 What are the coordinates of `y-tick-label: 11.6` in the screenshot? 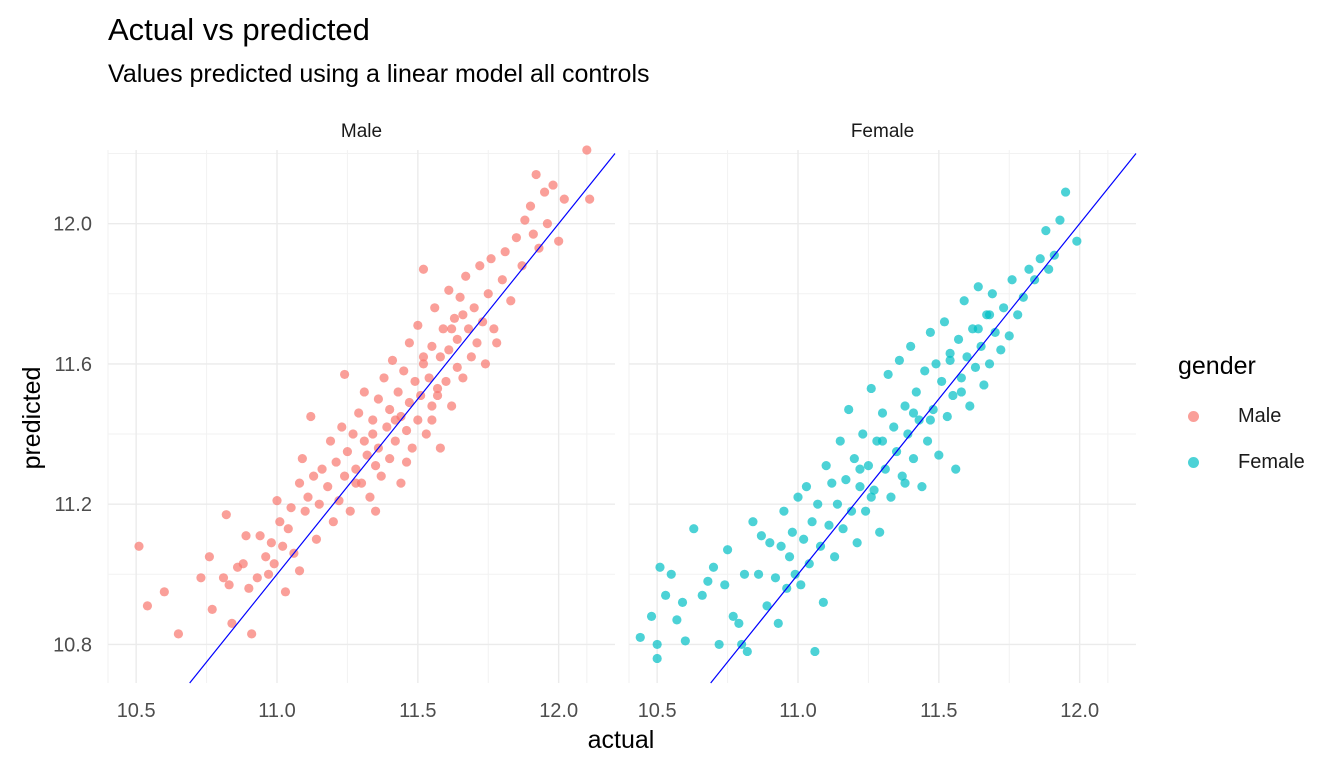 It's located at (73, 365).